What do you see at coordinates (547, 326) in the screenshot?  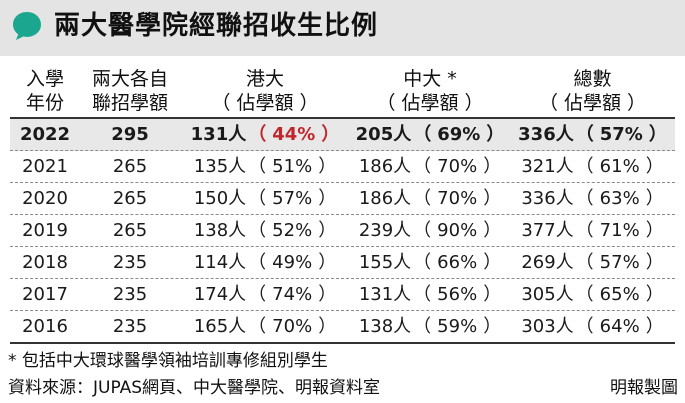 I see `total-cell-count: 303人` at bounding box center [547, 326].